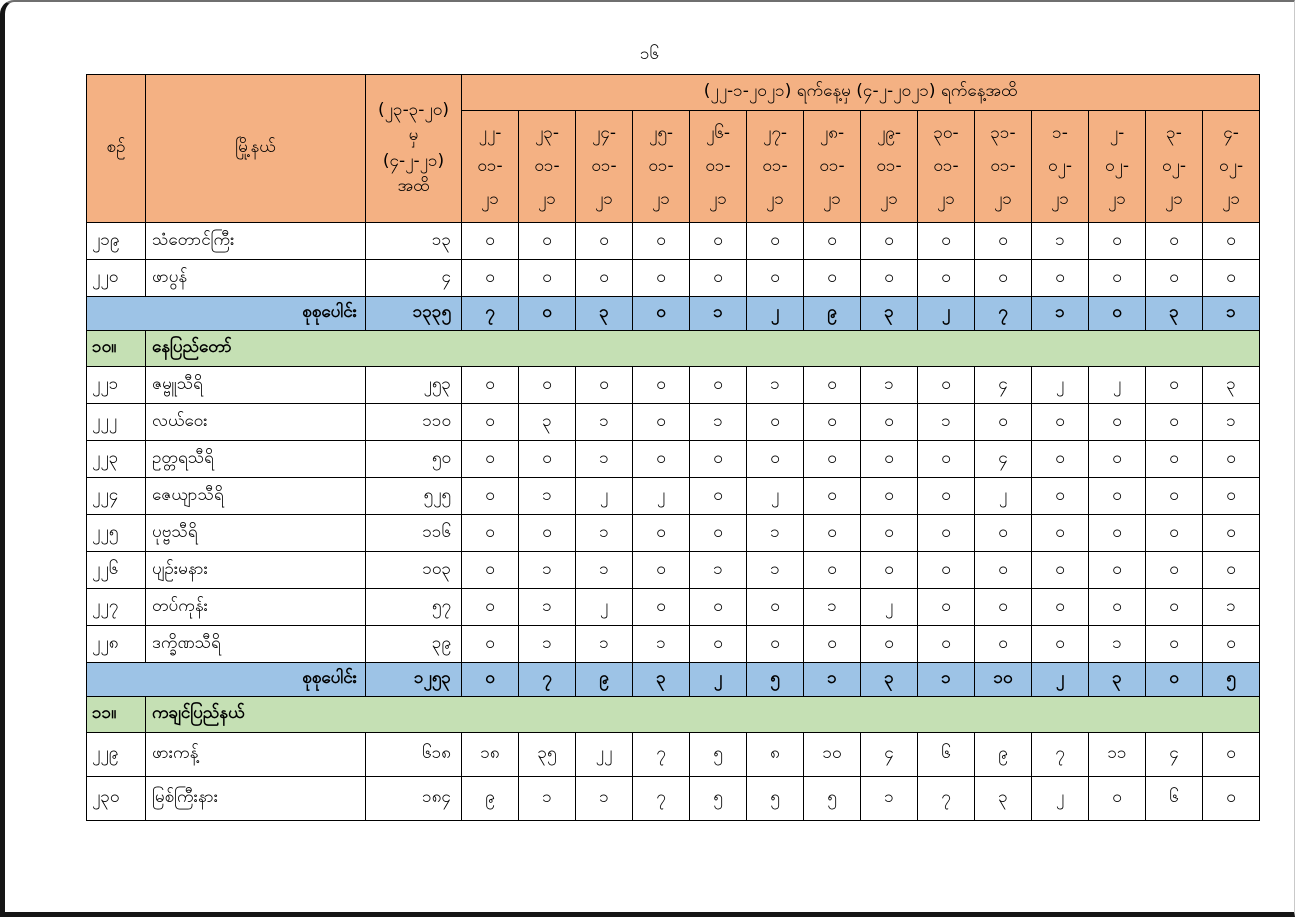 The height and width of the screenshot is (917, 1295). Describe the element at coordinates (413, 459) in the screenshot. I see `cumulative-cell: ၅၀` at that location.